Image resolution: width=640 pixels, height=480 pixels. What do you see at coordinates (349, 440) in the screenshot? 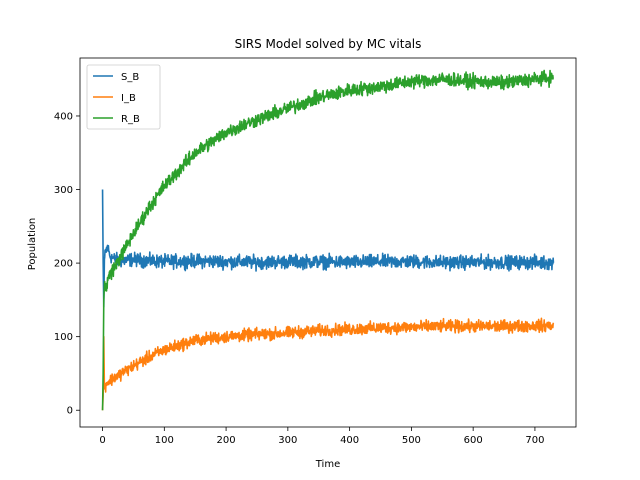
I see `x-tick-label: 400` at bounding box center [349, 440].